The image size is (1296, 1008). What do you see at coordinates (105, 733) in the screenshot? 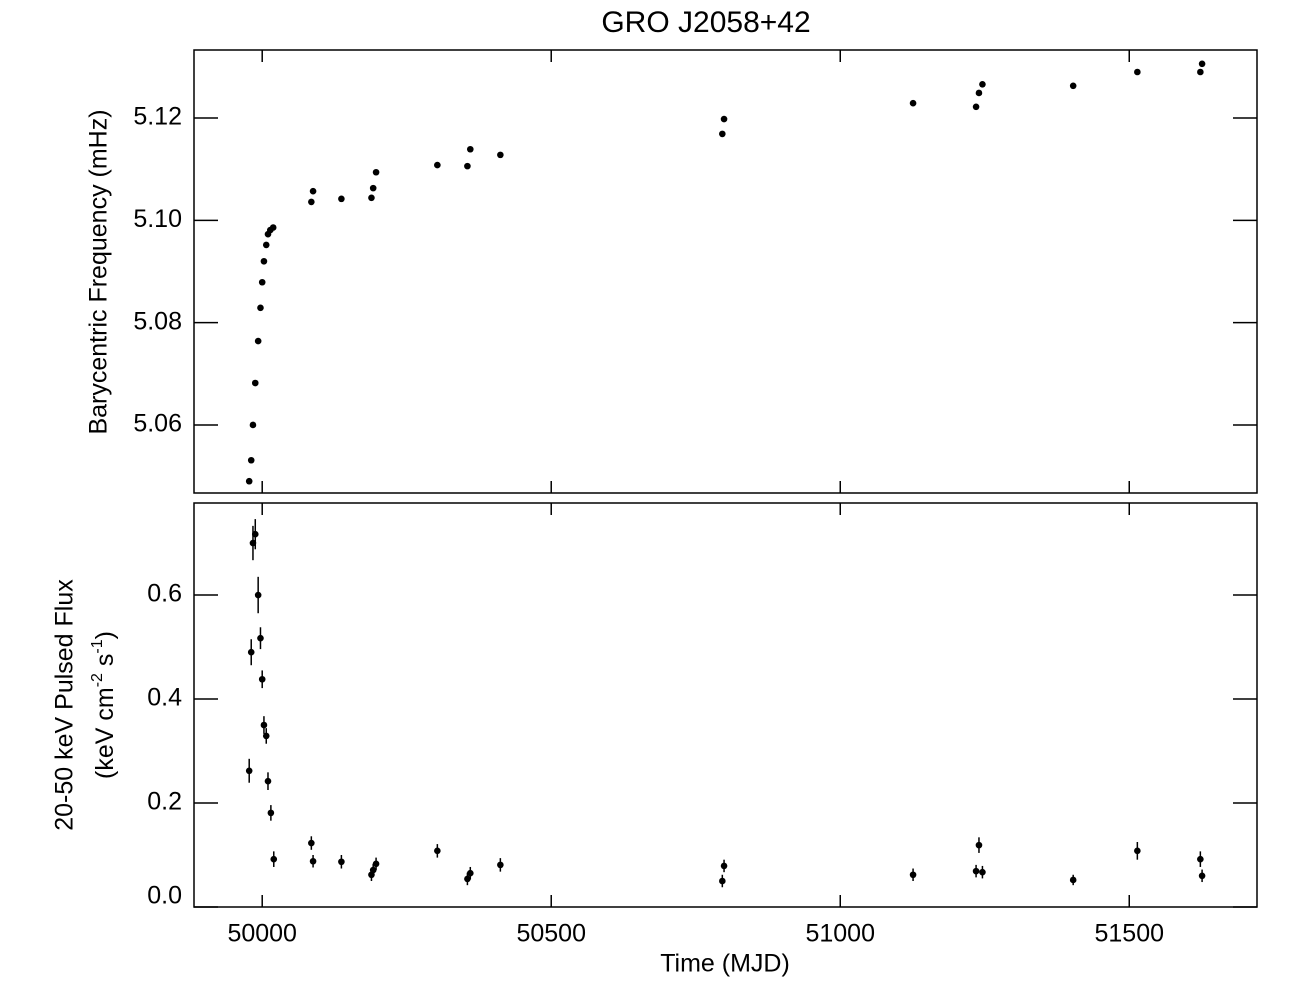
I see `y-axis-units-part: (keV cm` at bounding box center [105, 733].